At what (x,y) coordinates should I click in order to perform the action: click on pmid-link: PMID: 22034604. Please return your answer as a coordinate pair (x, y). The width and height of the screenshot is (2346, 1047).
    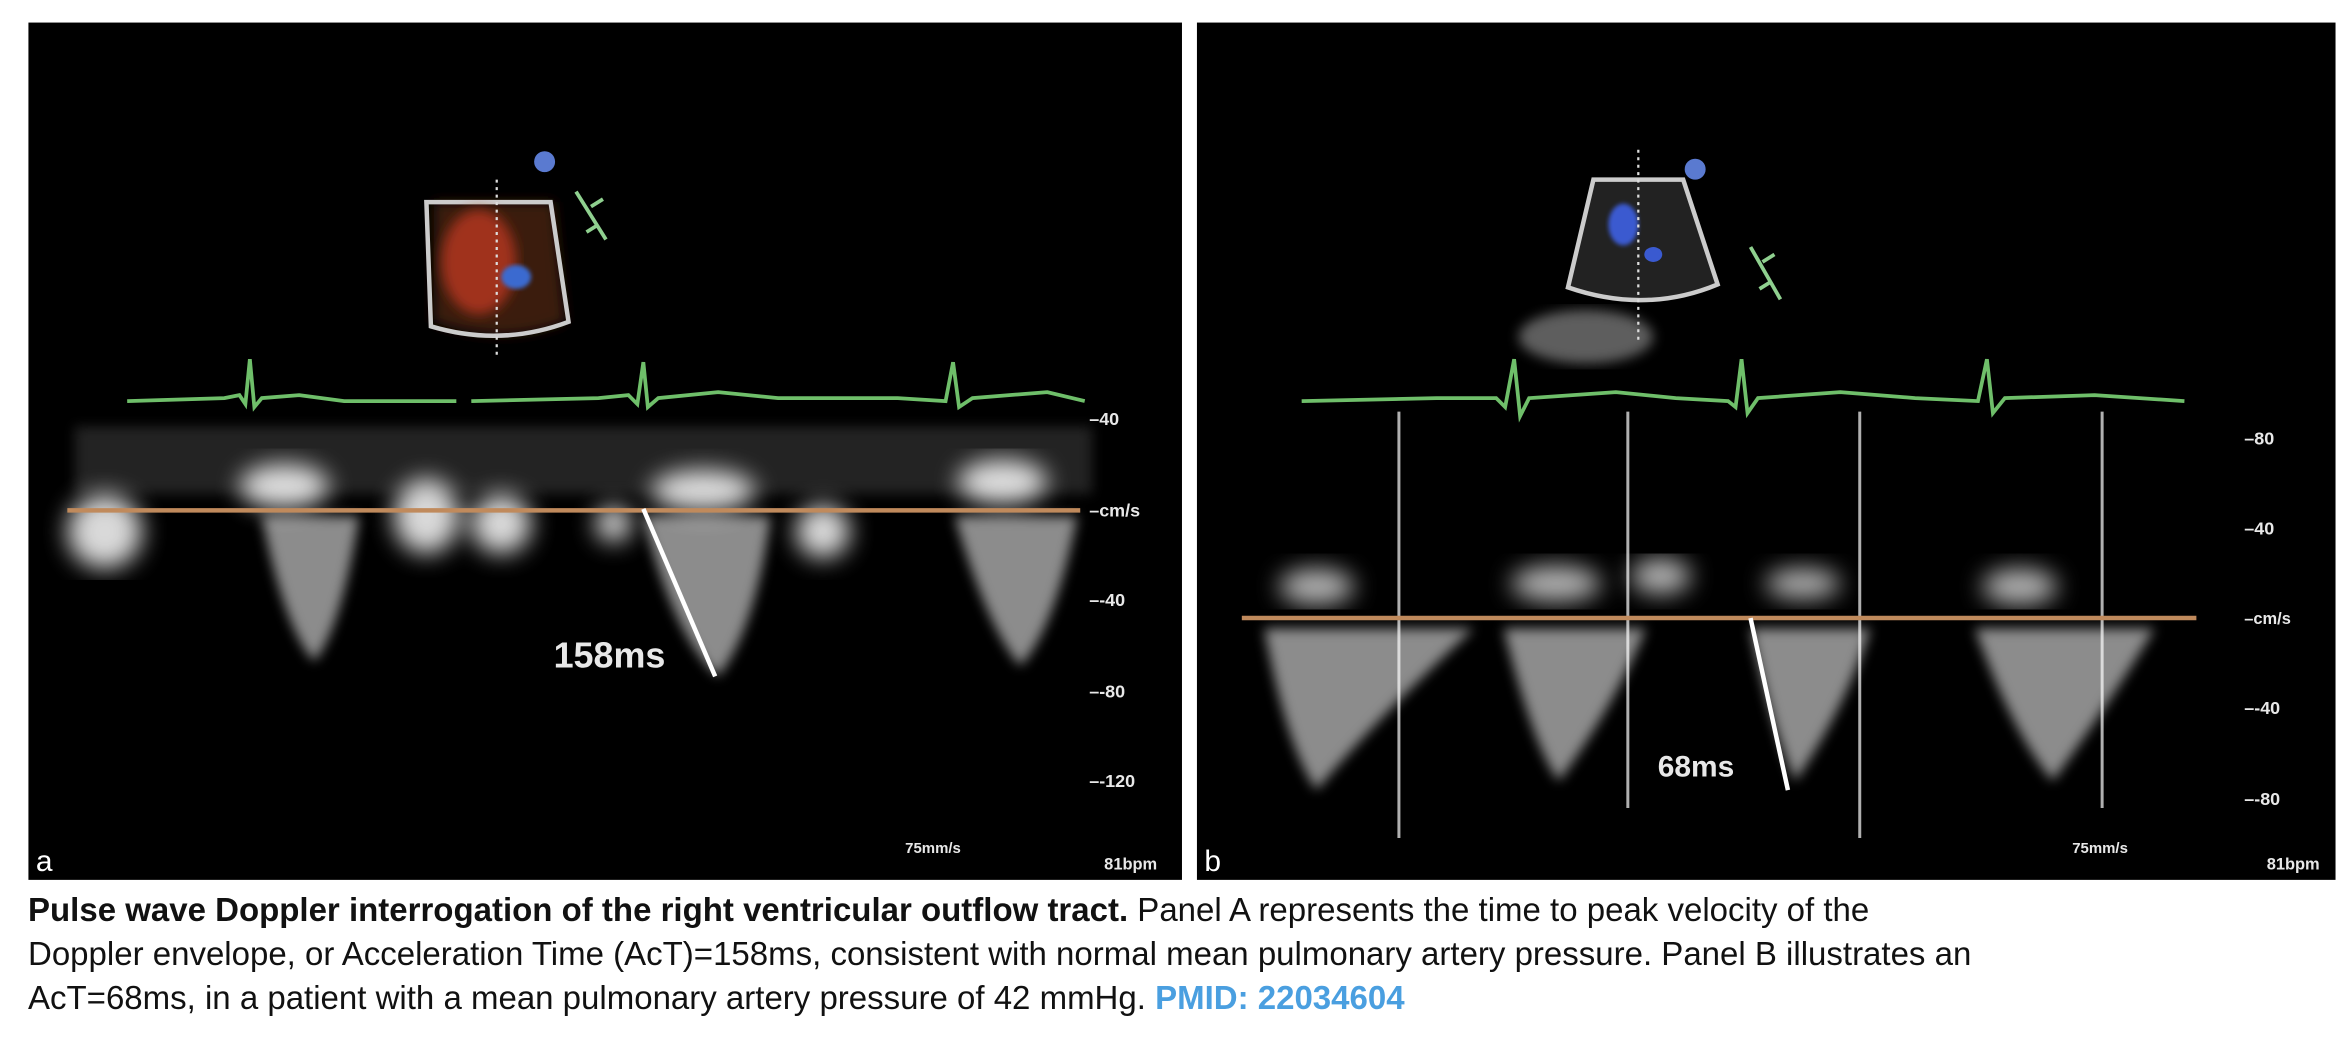
    Looking at the image, I should click on (1280, 997).